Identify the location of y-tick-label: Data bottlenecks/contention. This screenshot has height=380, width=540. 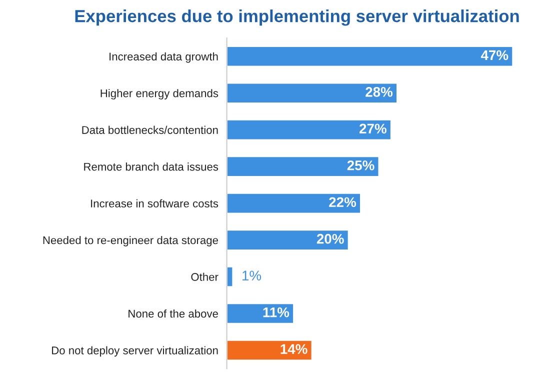
(150, 130).